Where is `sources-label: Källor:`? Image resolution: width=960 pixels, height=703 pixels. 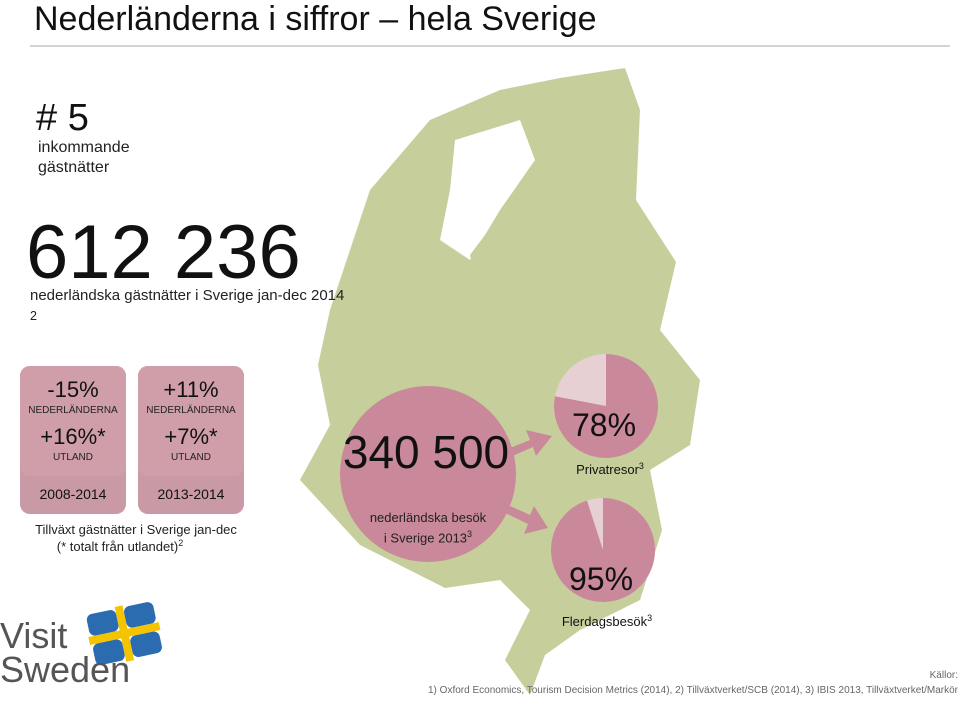 sources-label: Källor: is located at coordinates (944, 675).